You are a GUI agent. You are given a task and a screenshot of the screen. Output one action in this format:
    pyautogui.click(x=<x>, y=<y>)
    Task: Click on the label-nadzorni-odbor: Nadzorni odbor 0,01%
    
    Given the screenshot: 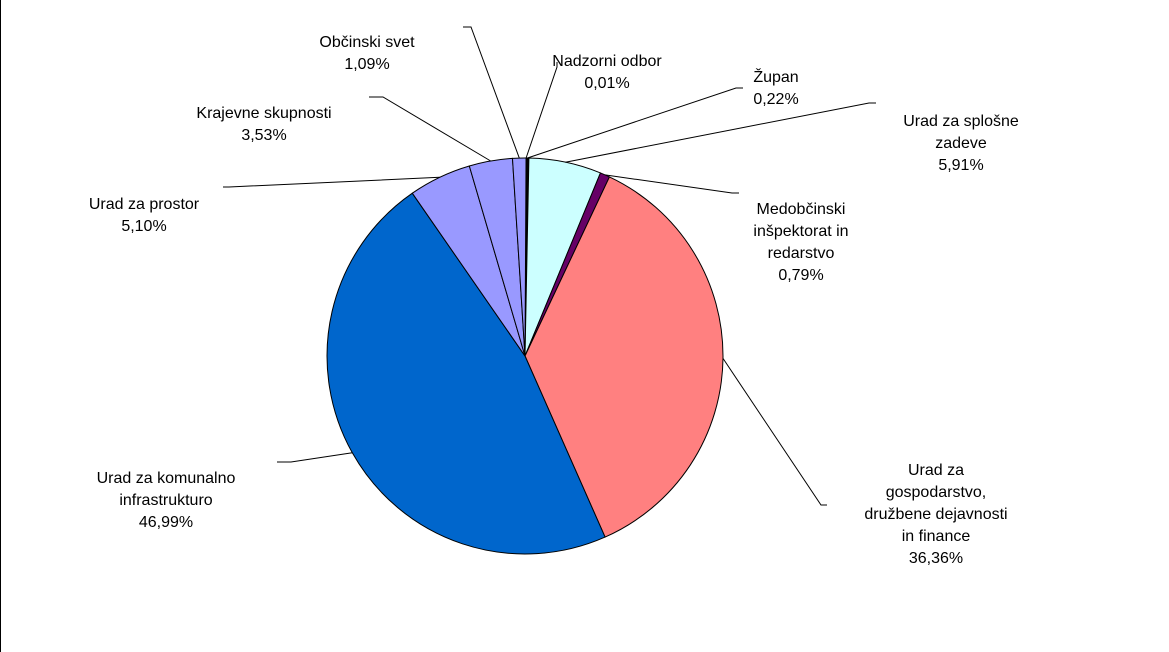 What is the action you would take?
    pyautogui.click(x=607, y=72)
    